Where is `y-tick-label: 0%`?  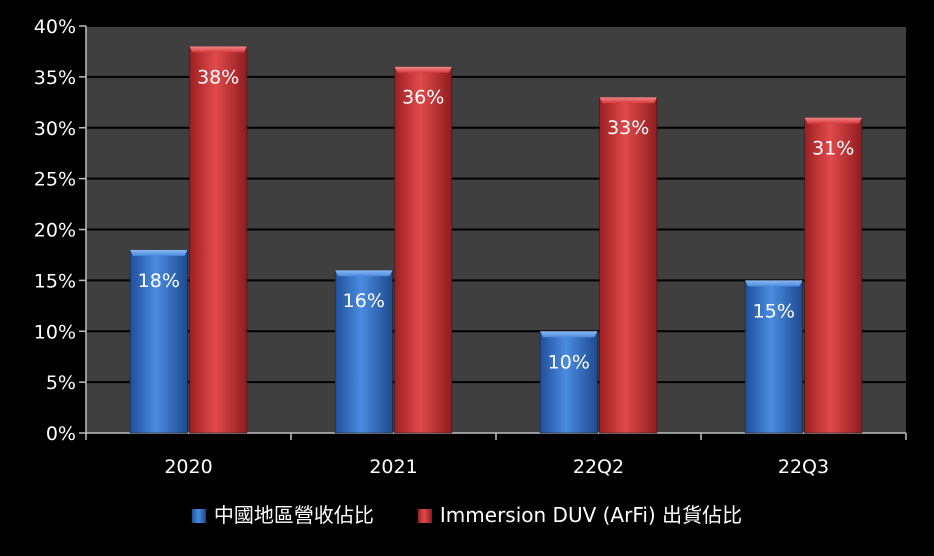 y-tick-label: 0% is located at coordinates (61, 434).